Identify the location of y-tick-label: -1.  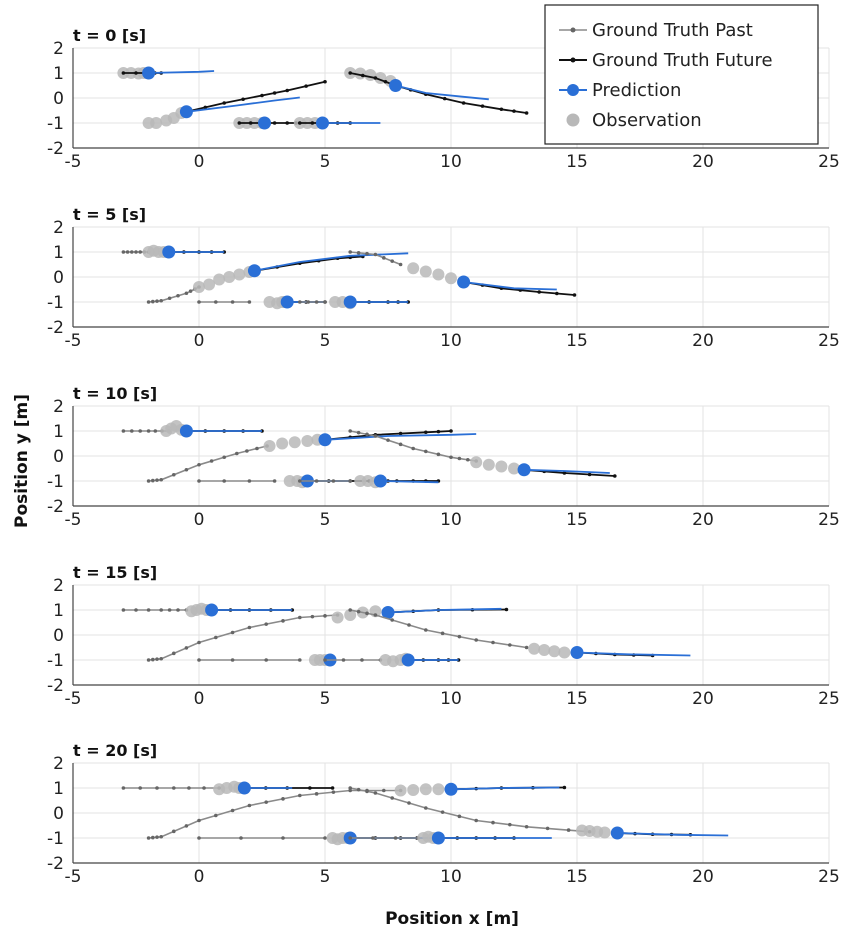
(55, 303).